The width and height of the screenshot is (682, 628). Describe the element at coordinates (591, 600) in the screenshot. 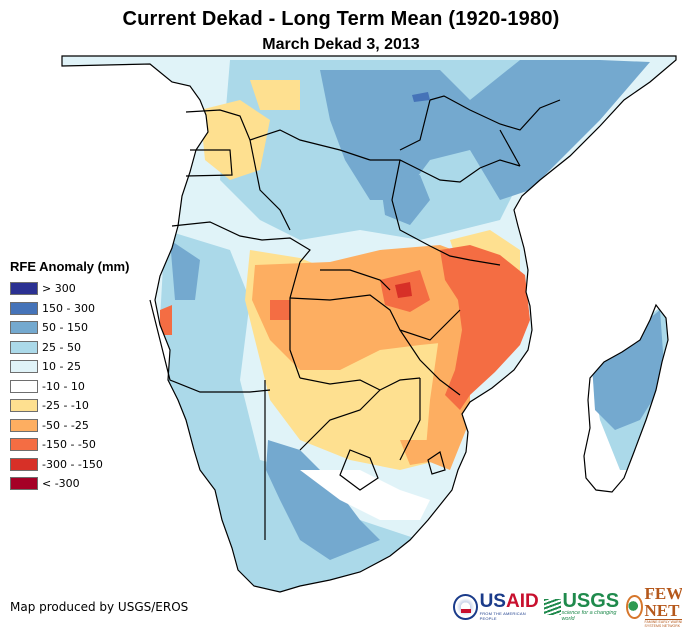

I see `usgs-word: USGS` at that location.